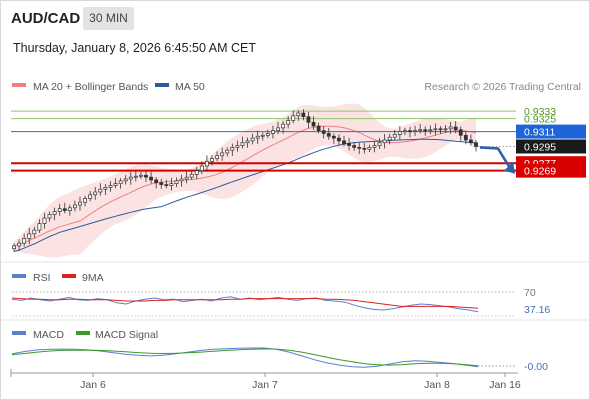 This screenshot has height=400, width=590. I want to click on research-credit: Research © 2026 Trading Central, so click(502, 87).